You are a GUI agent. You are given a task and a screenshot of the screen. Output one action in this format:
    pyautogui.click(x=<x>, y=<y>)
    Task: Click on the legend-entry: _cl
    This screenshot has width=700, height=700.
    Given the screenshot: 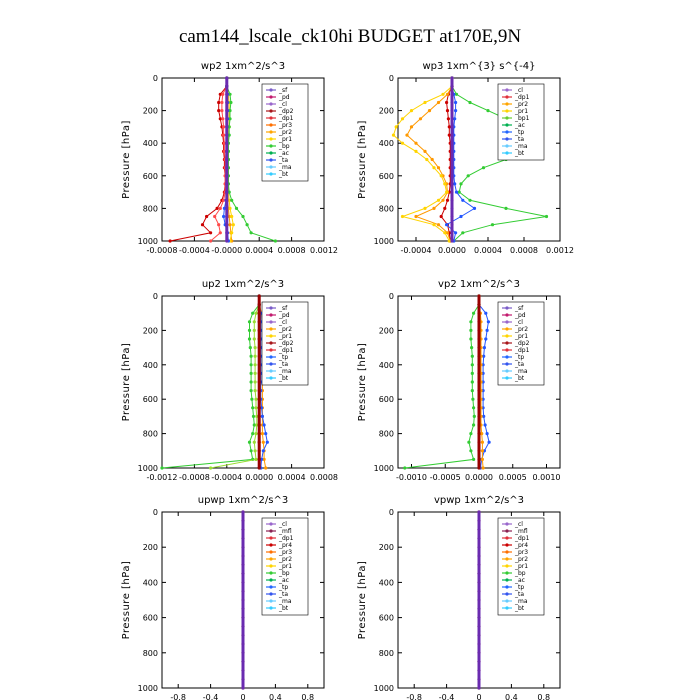 What is the action you would take?
    pyautogui.click(x=282, y=104)
    